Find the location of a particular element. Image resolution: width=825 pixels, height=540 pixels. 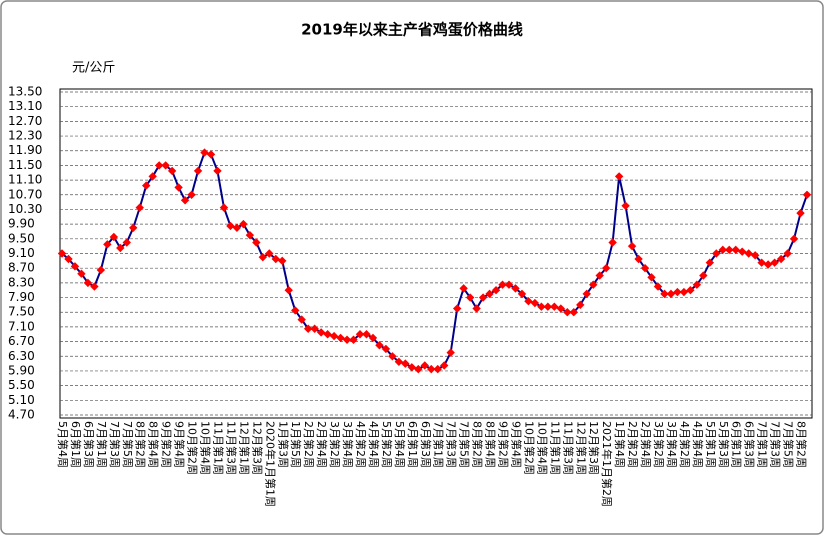

x-tick-label: 5月第4周 is located at coordinates (63, 444).